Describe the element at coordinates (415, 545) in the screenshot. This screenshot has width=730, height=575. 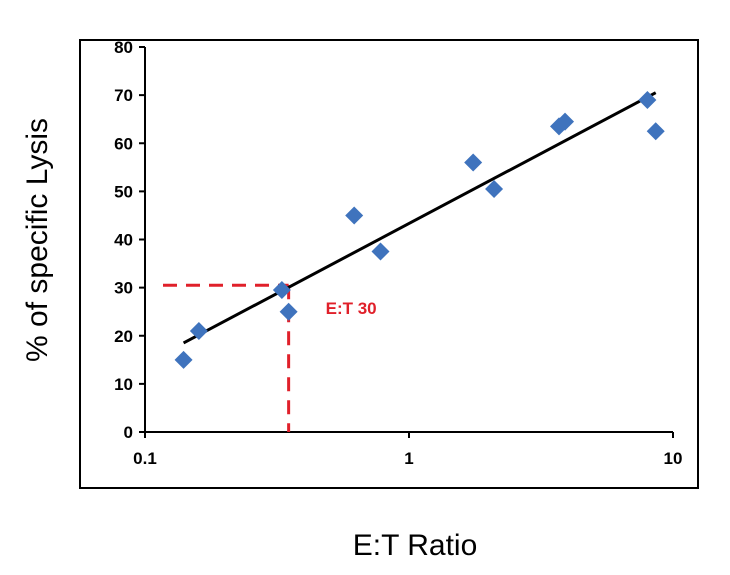
I see `x-axis-title: E:T Ratio` at that location.